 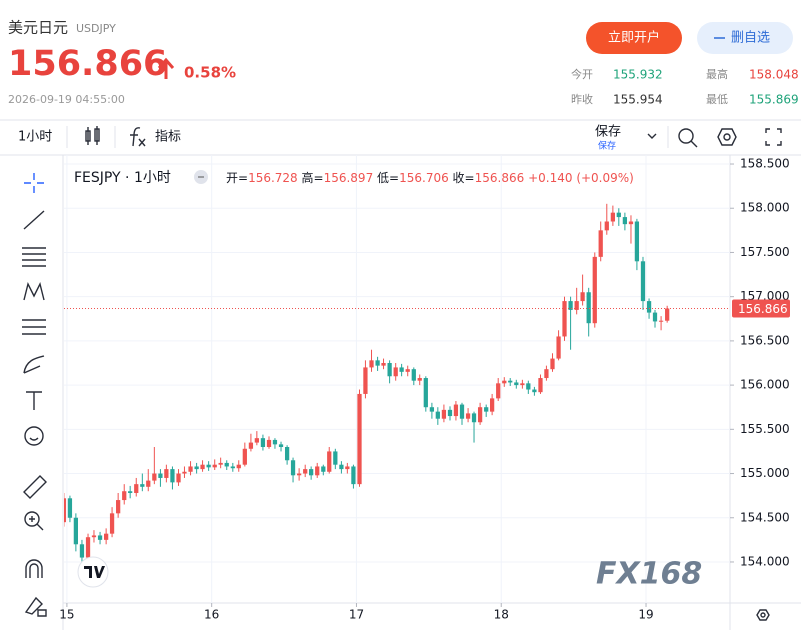 I want to click on open-account-button, so click(x=634, y=38).